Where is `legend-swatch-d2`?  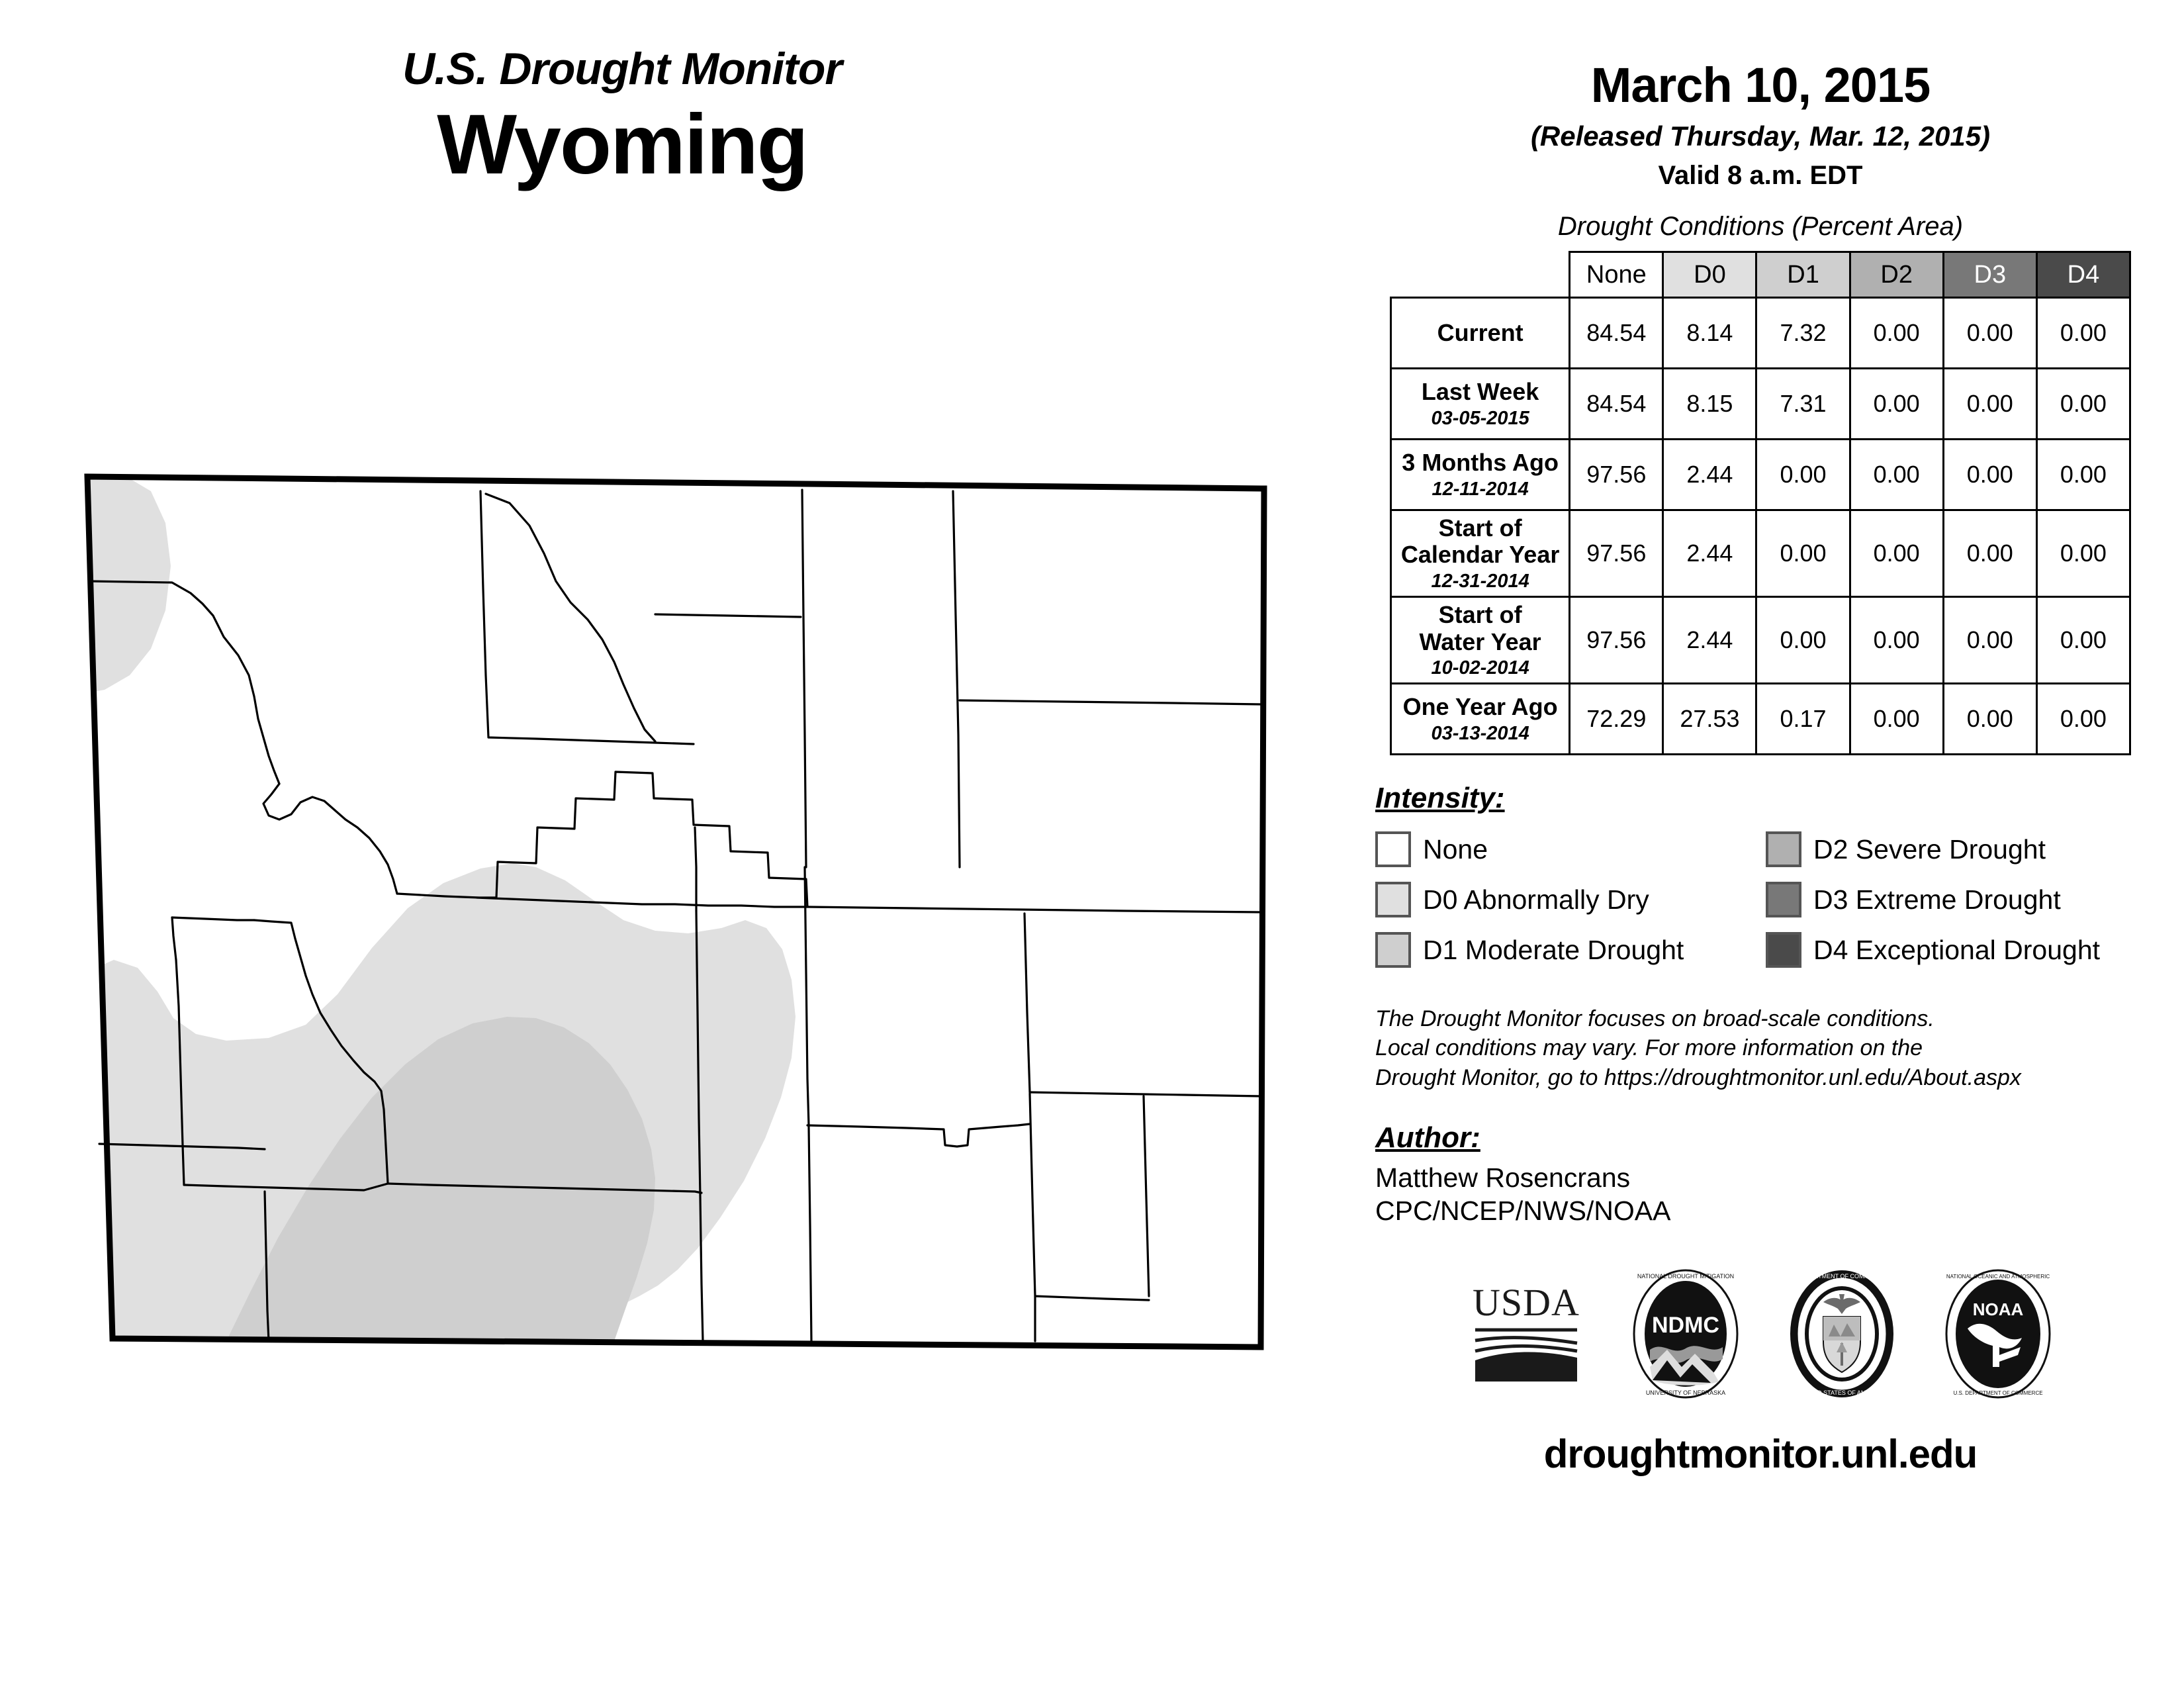
legend-swatch-d2 is located at coordinates (1783, 849).